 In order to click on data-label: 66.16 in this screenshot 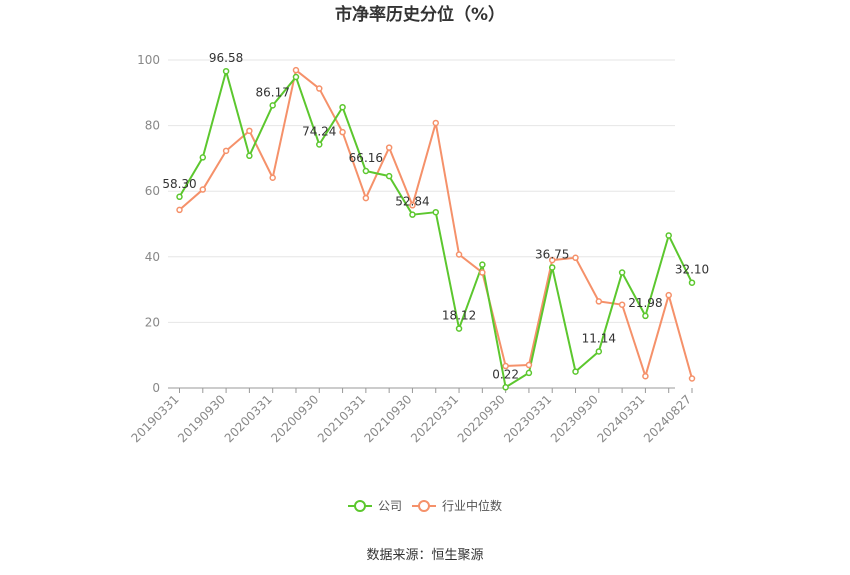, I will do `click(366, 158)`.